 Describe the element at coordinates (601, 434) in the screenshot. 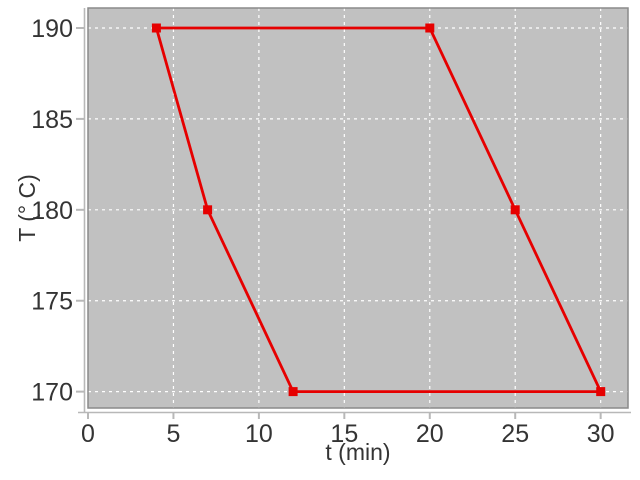

I see `x-tick-label: 30` at that location.